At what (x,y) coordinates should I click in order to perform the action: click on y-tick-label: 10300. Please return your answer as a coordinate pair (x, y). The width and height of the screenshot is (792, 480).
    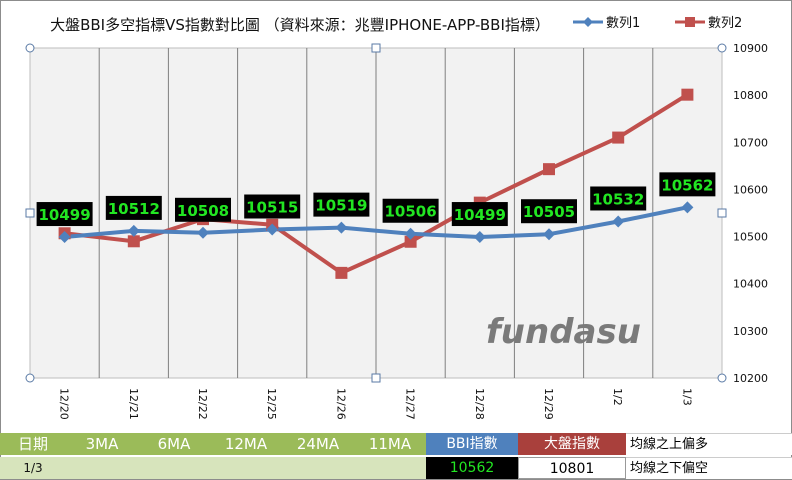
    Looking at the image, I should click on (750, 331).